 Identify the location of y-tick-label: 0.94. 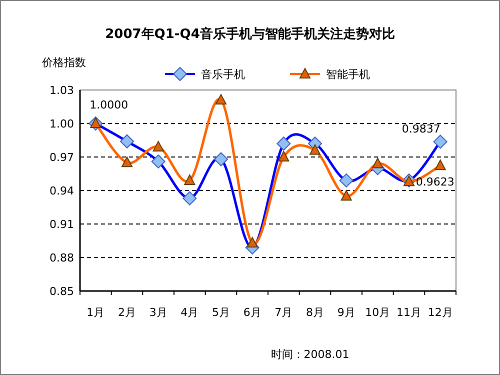
(62, 191).